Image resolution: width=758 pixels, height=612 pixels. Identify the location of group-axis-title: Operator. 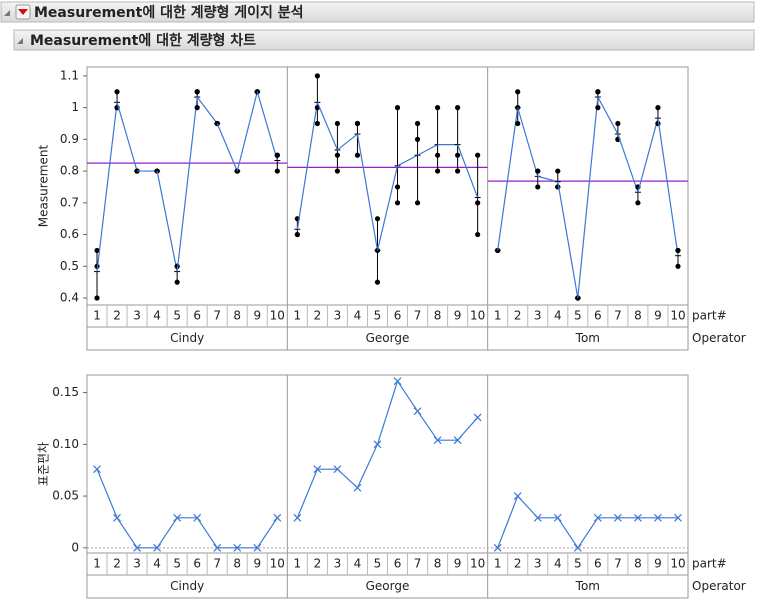
(719, 586).